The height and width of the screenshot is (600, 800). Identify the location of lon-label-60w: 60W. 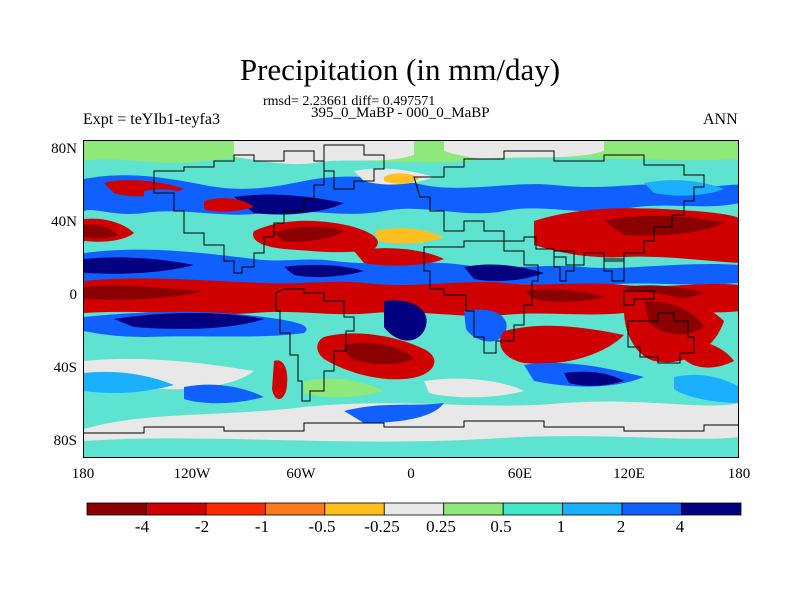
(301, 474).